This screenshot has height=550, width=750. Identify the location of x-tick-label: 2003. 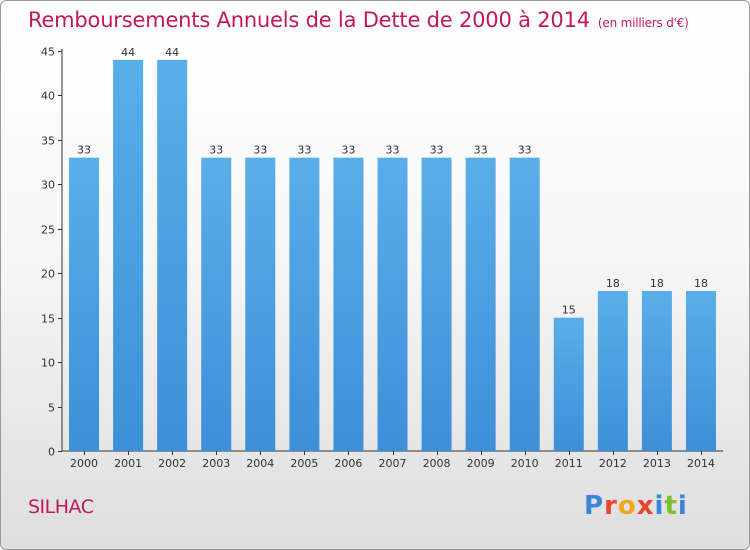
(216, 463).